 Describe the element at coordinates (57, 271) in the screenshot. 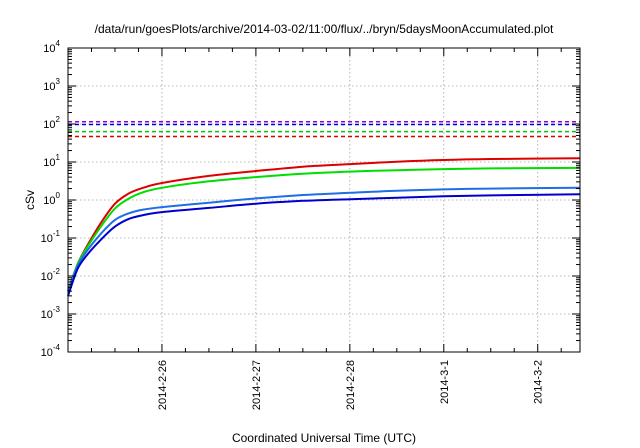

I see `y-tick-exponent: -2` at that location.